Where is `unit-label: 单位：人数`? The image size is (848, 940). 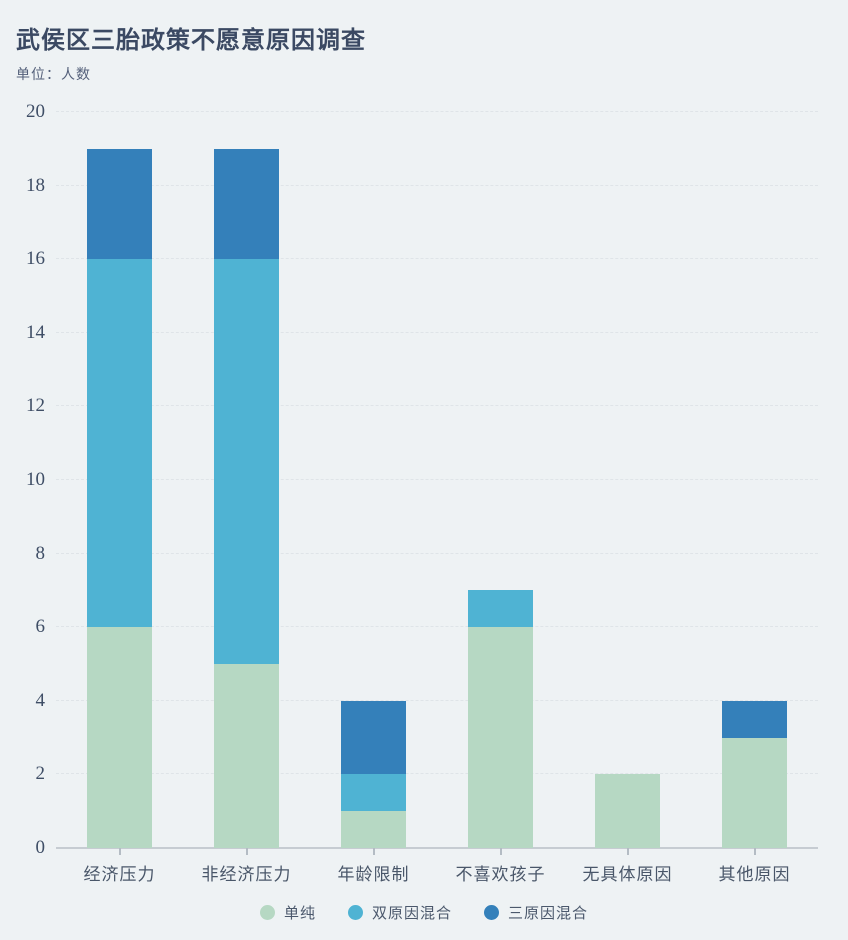
unit-label: 单位：人数 is located at coordinates (53, 74).